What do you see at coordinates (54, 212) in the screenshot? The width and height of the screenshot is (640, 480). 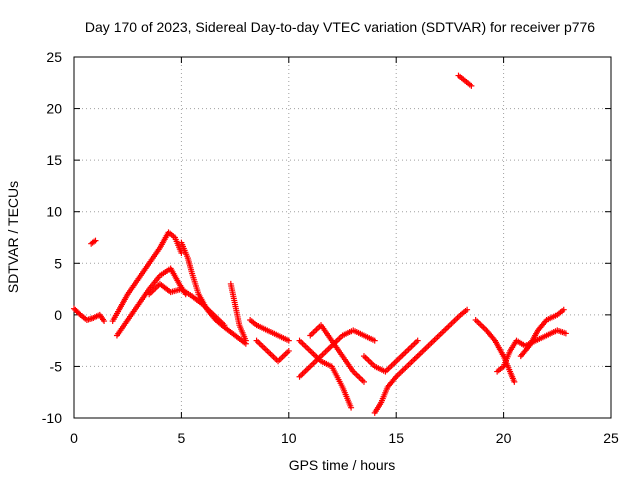 I see `y-tick-label: 10` at bounding box center [54, 212].